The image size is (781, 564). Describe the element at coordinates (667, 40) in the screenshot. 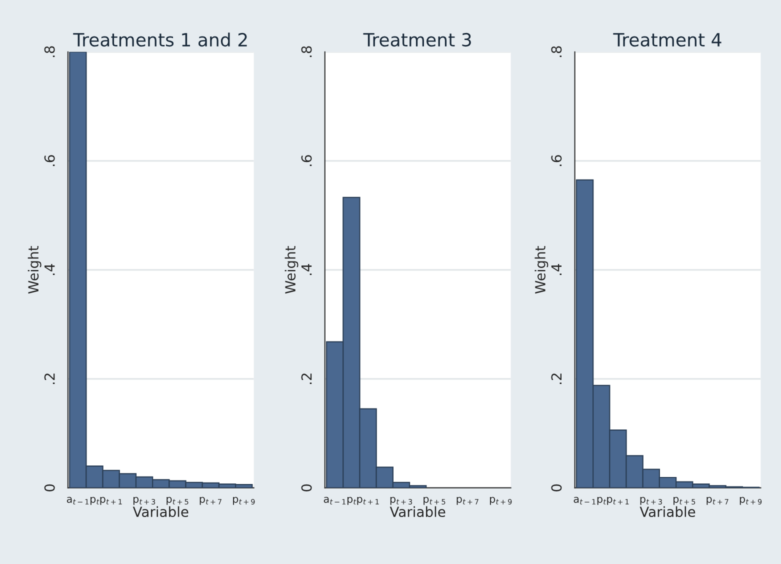

I see `chart-title: Treatment 4` at that location.